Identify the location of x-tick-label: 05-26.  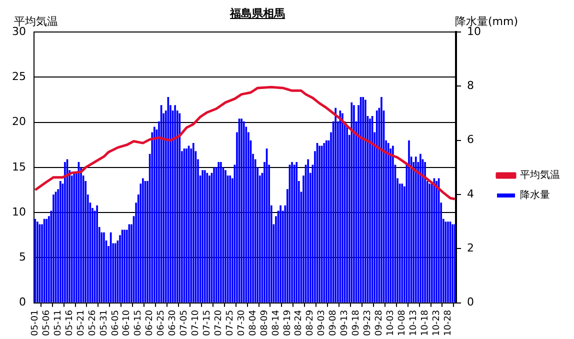
(93, 323).